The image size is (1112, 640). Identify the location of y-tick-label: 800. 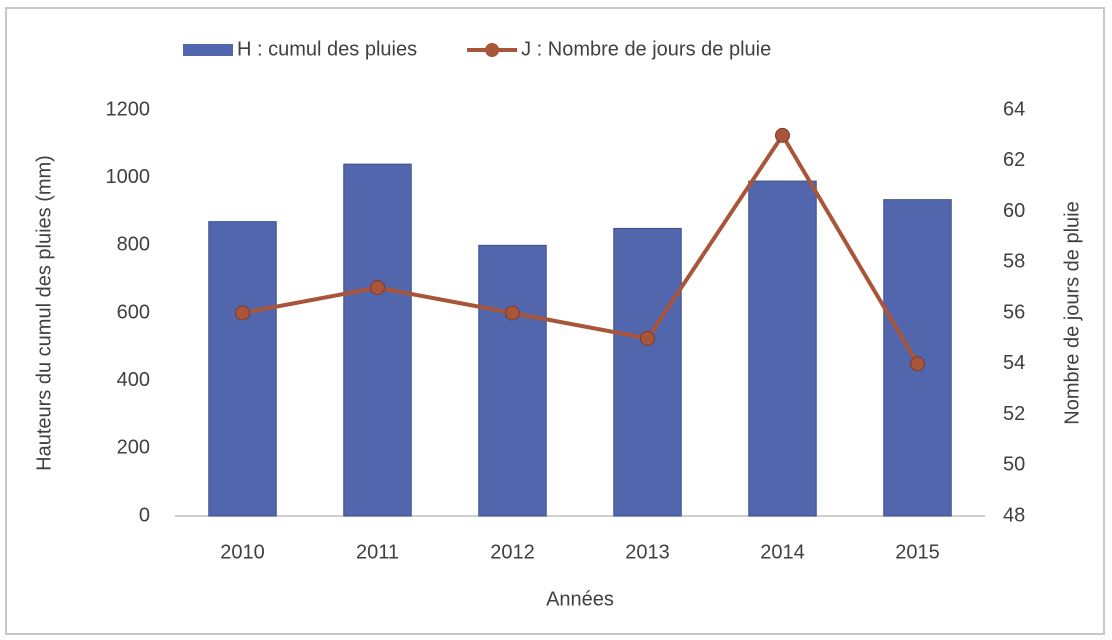
(133, 245).